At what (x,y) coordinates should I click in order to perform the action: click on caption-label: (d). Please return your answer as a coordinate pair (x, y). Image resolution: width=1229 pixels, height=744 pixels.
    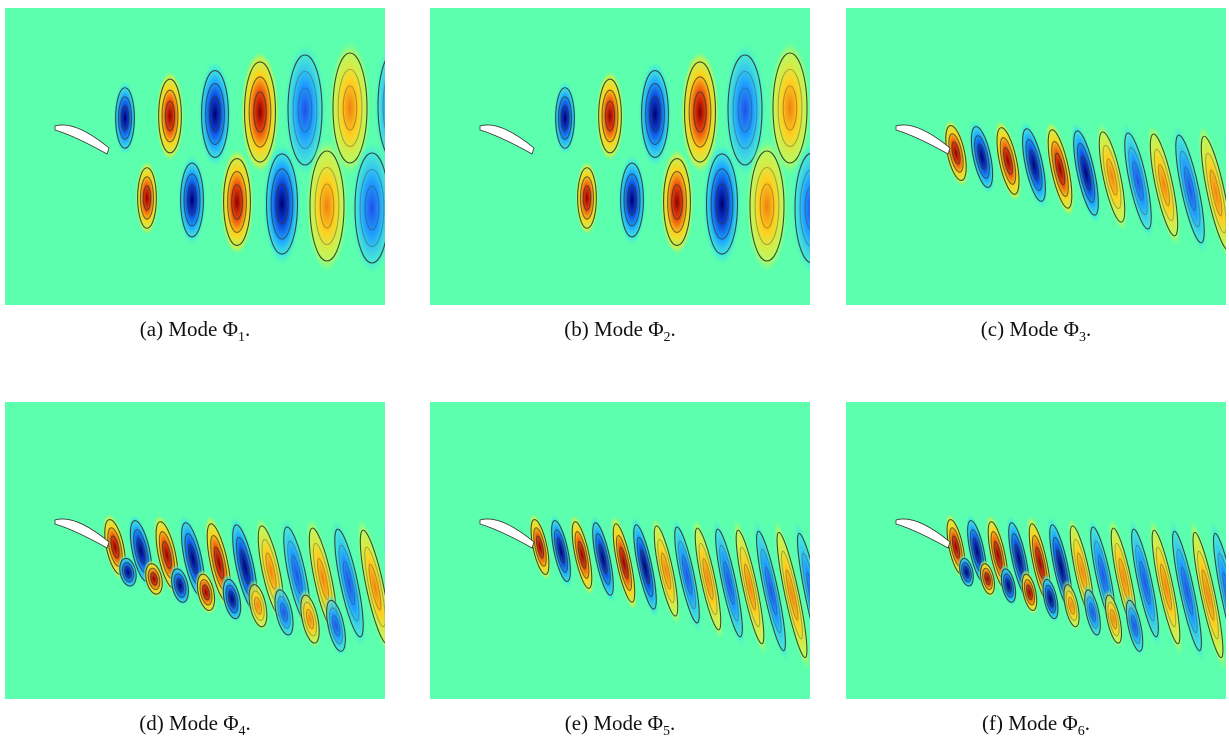
    Looking at the image, I should click on (151, 723).